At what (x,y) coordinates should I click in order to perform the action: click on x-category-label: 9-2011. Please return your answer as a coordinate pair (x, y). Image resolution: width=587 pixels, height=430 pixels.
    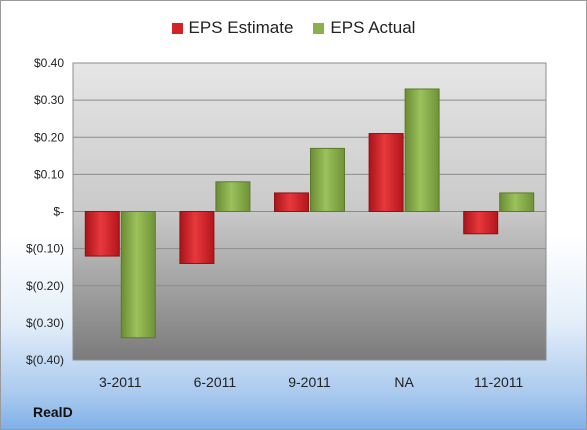
    Looking at the image, I should click on (309, 382).